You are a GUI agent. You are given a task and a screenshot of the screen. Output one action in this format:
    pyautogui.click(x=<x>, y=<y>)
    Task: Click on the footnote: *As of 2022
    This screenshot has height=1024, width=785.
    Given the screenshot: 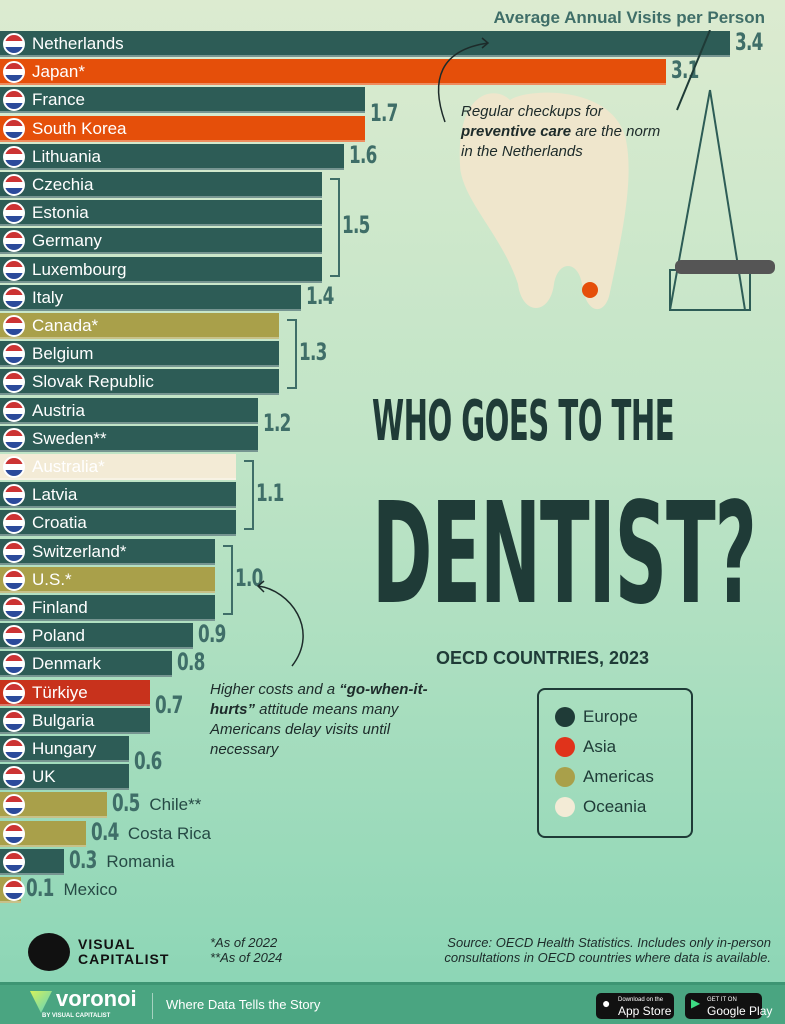 What is the action you would take?
    pyautogui.click(x=244, y=942)
    